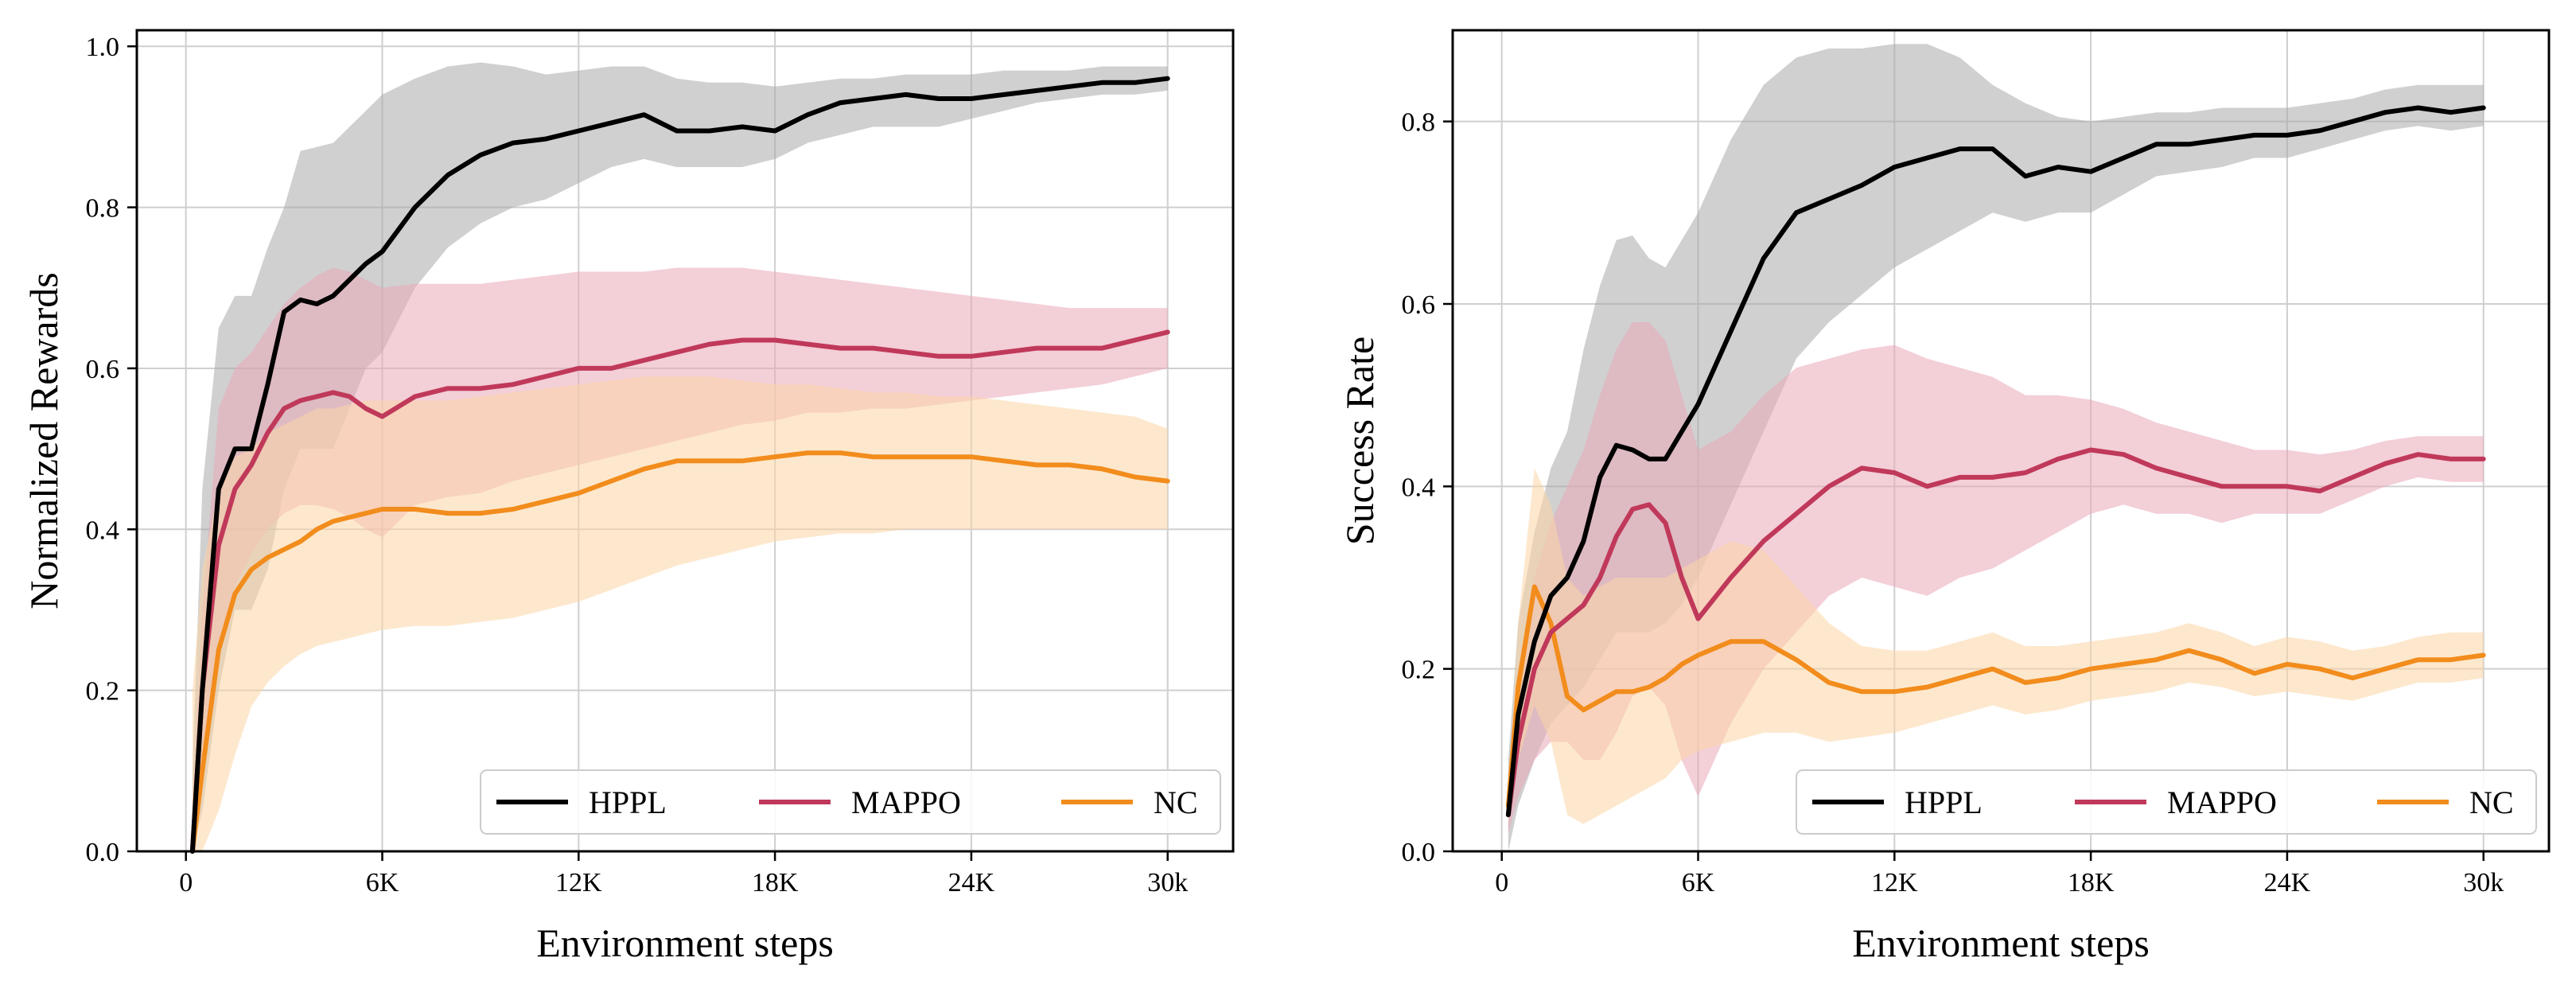  I want to click on line-nc, so click(1996, 696).